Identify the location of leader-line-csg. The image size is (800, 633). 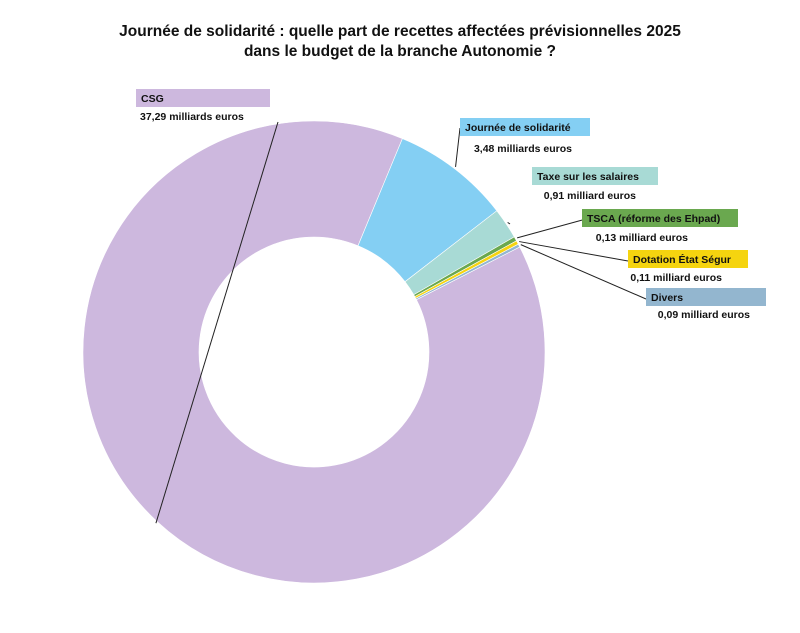
(217, 322).